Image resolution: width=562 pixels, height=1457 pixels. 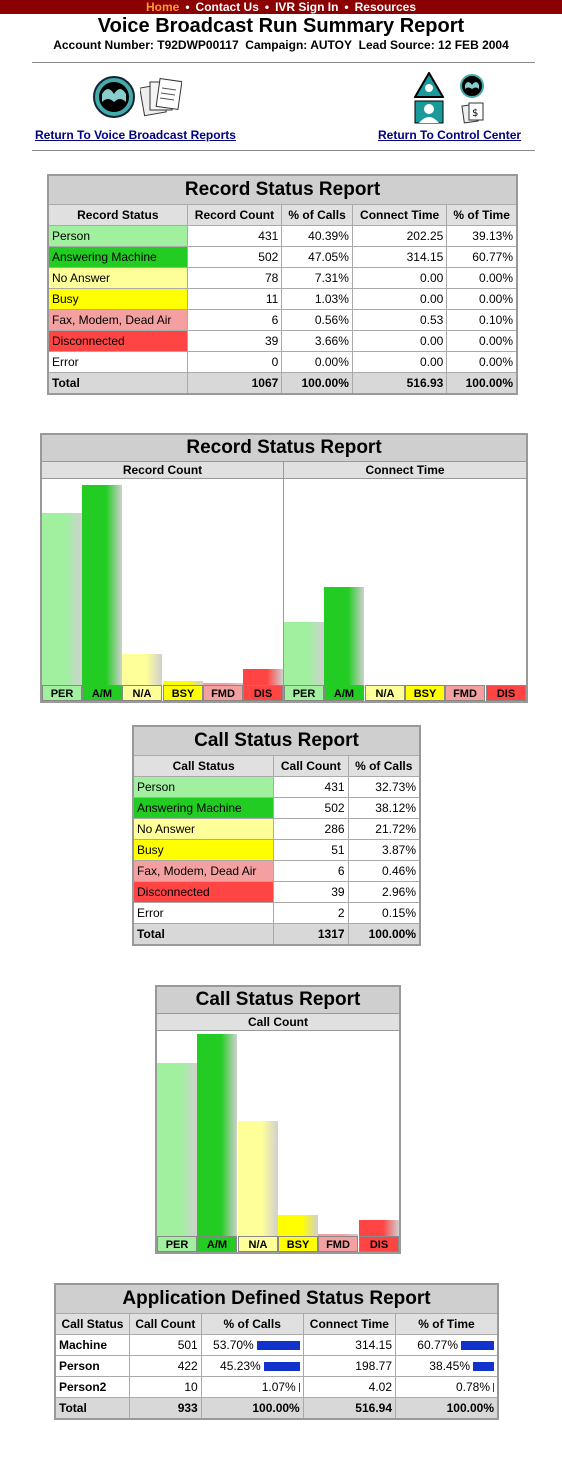 What do you see at coordinates (385, 7) in the screenshot?
I see `nav-link-resources: Resources` at bounding box center [385, 7].